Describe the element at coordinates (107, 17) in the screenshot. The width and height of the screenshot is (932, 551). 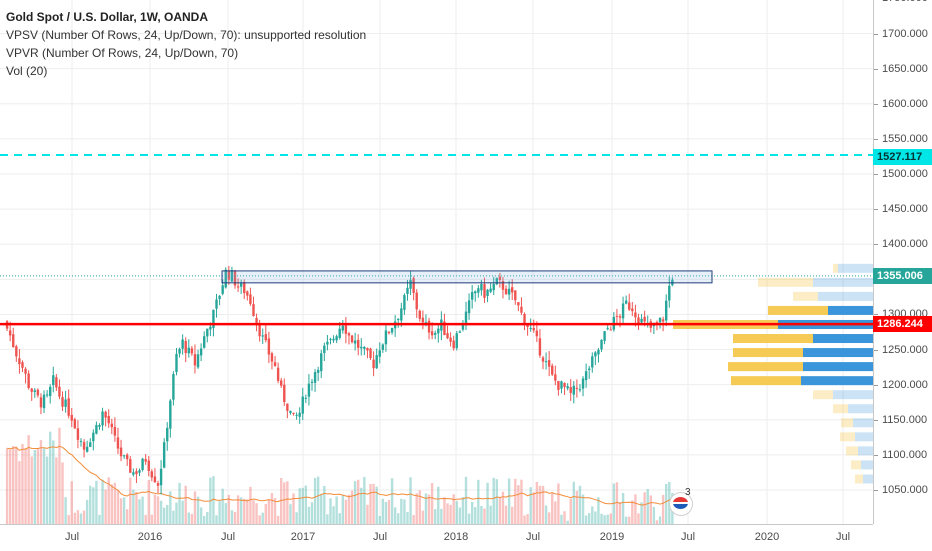
I see `legend-title: Gold Spot / U.S. Dollar, 1W, OANDA` at that location.